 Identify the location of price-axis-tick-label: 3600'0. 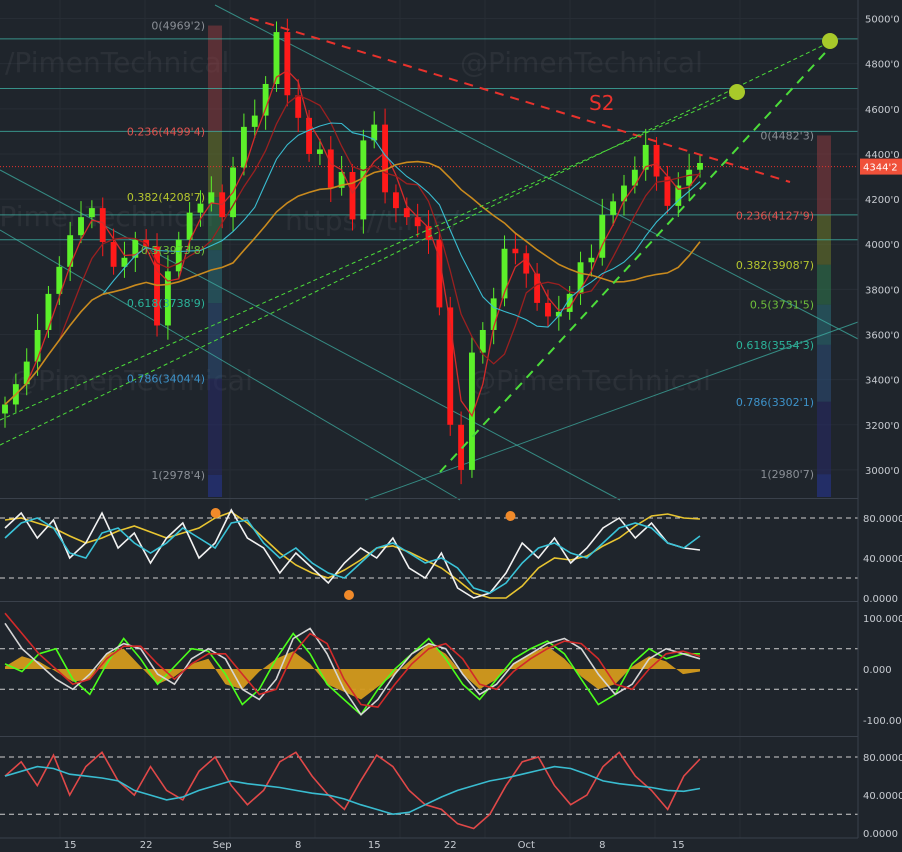
(882, 336).